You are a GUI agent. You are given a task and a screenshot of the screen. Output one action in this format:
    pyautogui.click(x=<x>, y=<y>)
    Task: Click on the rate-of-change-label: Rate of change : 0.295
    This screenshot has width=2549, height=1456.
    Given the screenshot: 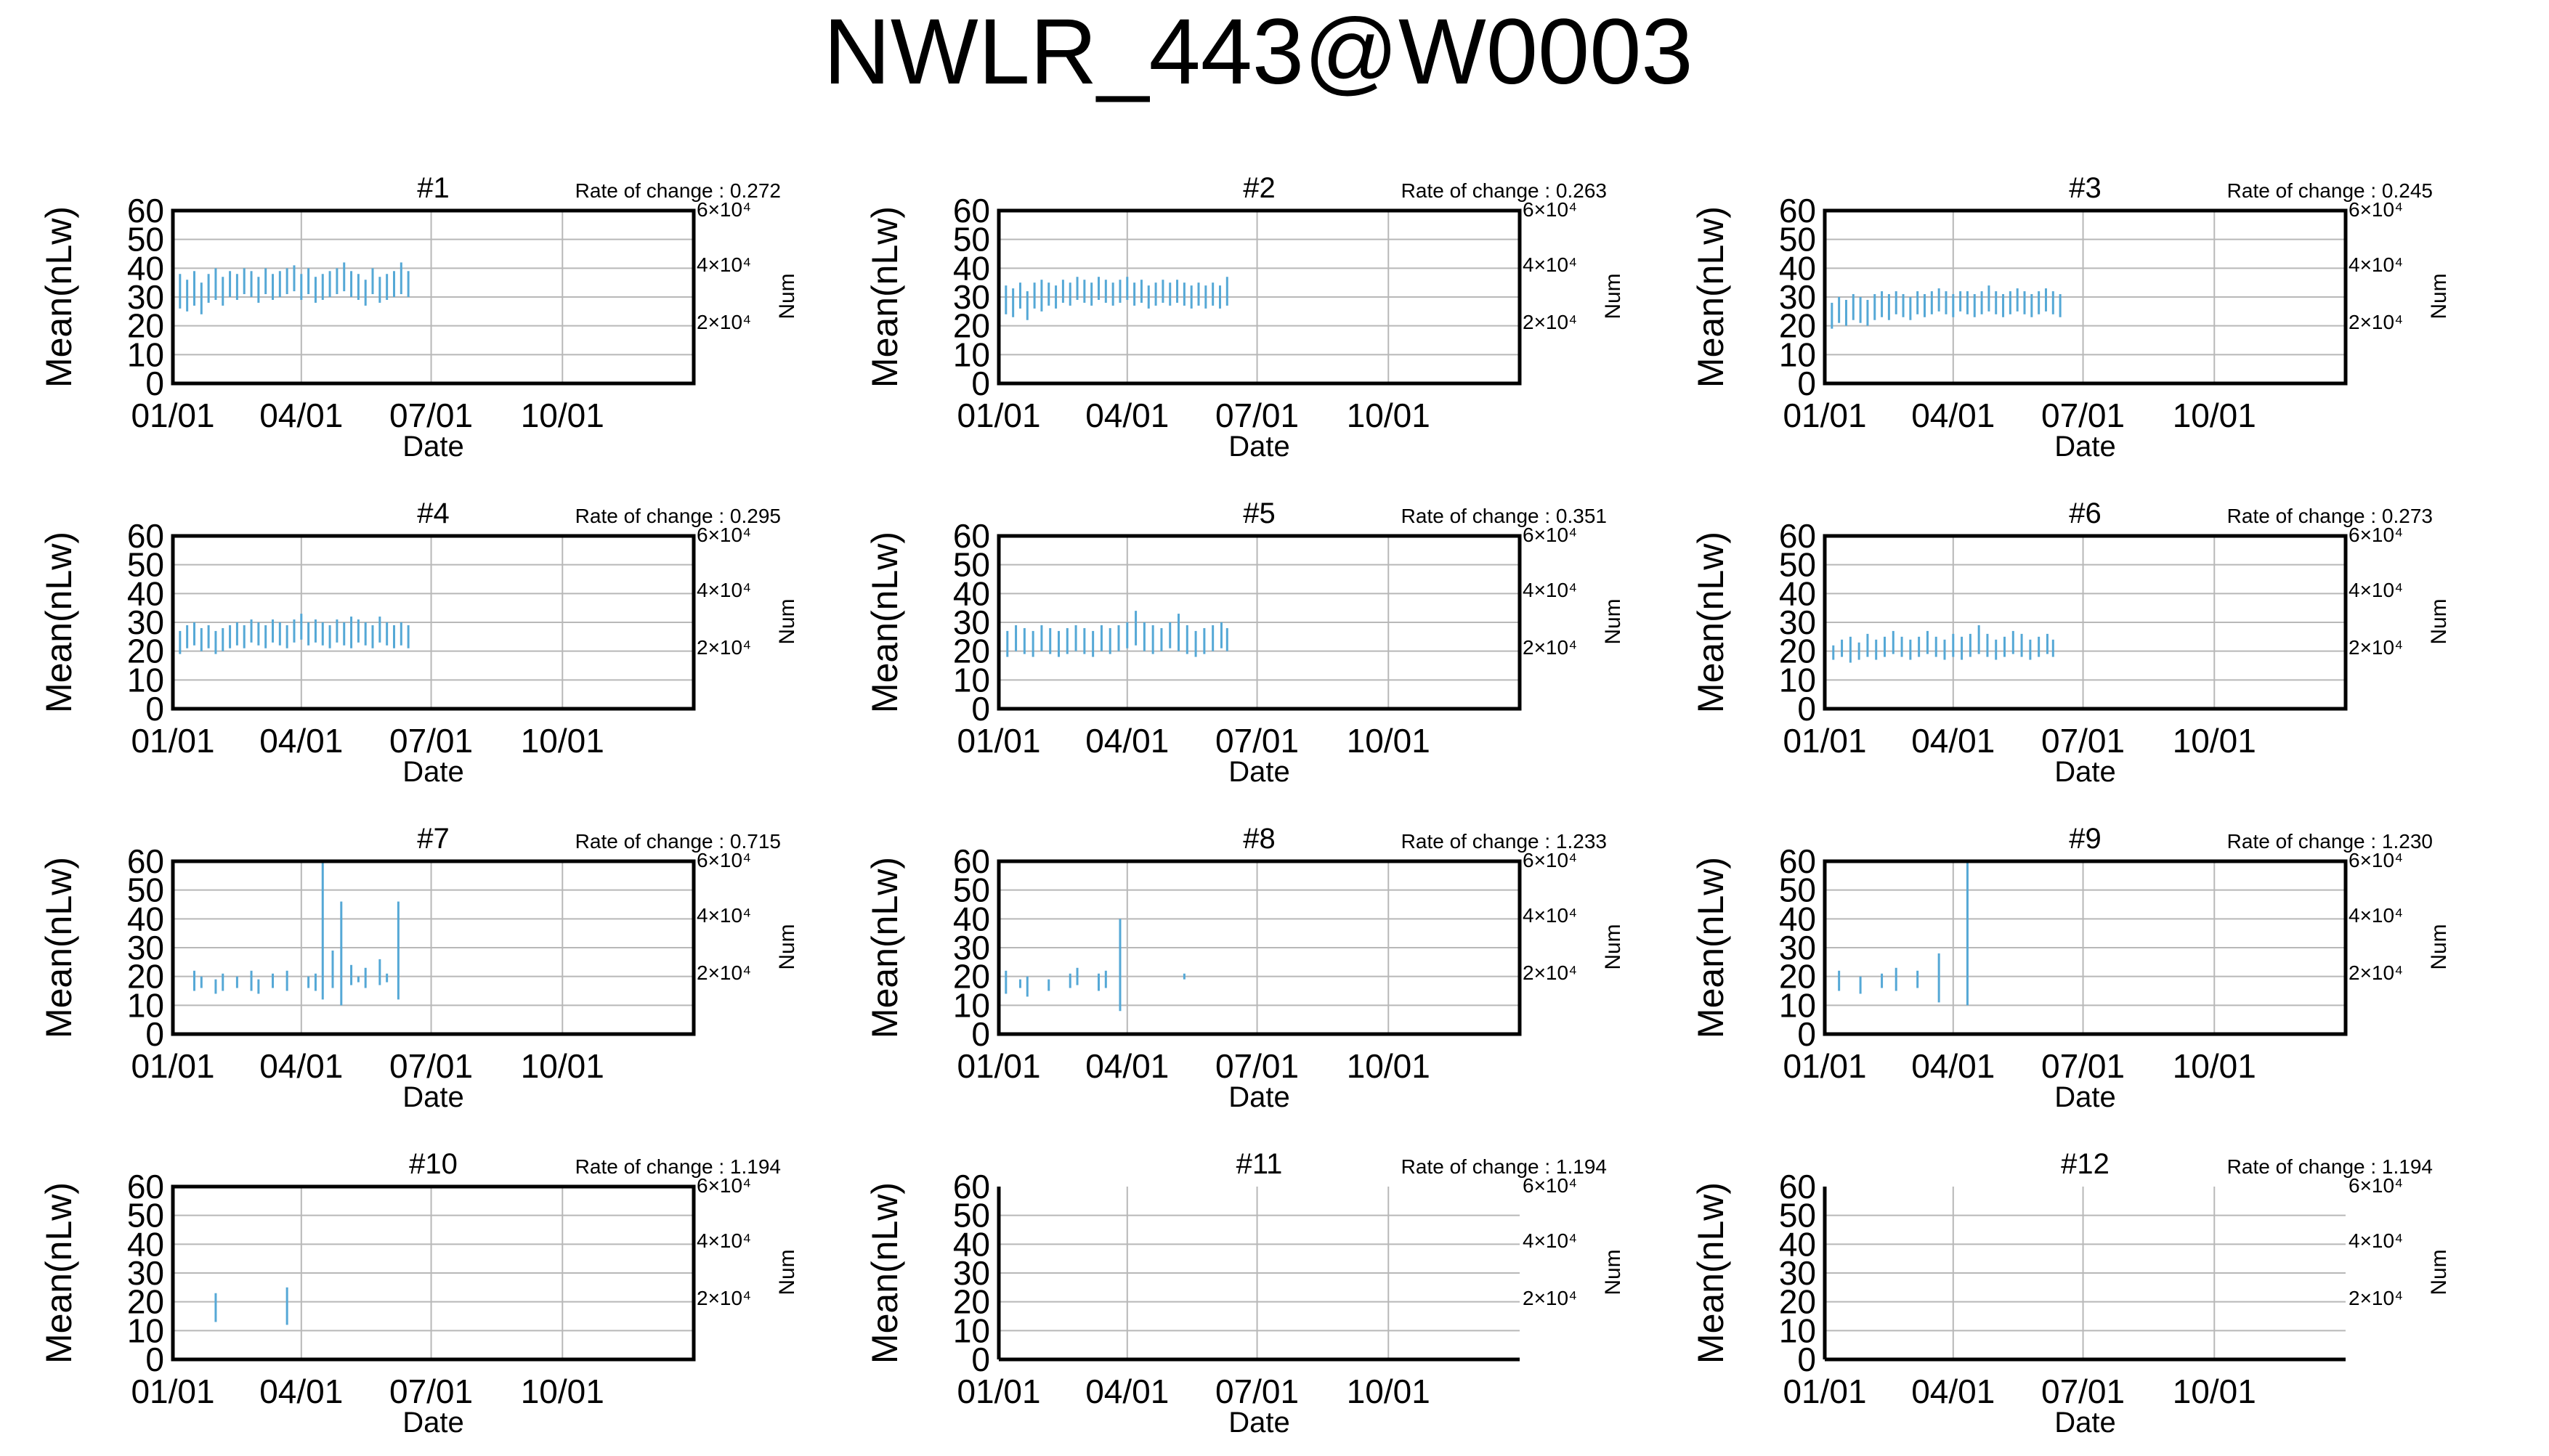 What is the action you would take?
    pyautogui.click(x=678, y=516)
    